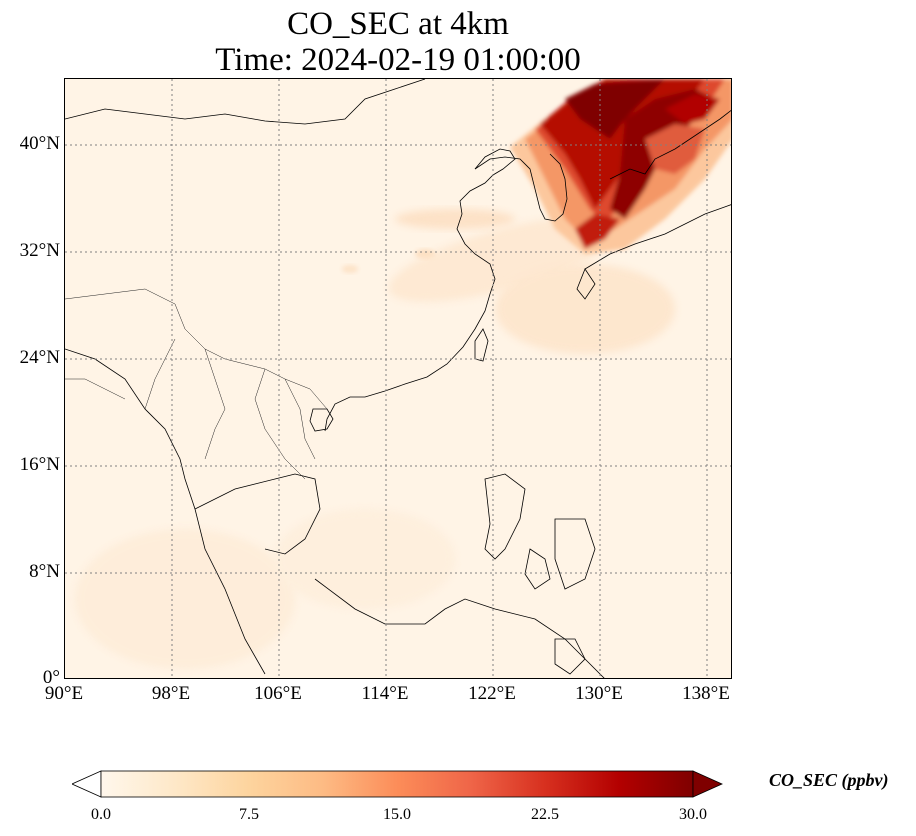 The height and width of the screenshot is (836, 916). I want to click on colorbar, so click(397, 784).